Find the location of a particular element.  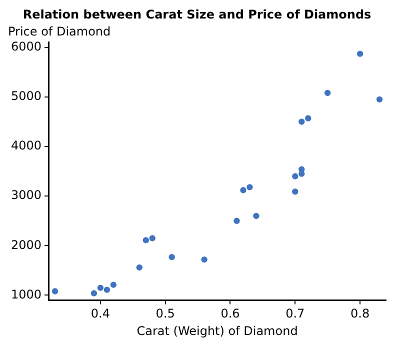

x-tick-label: 0.7 is located at coordinates (295, 313).